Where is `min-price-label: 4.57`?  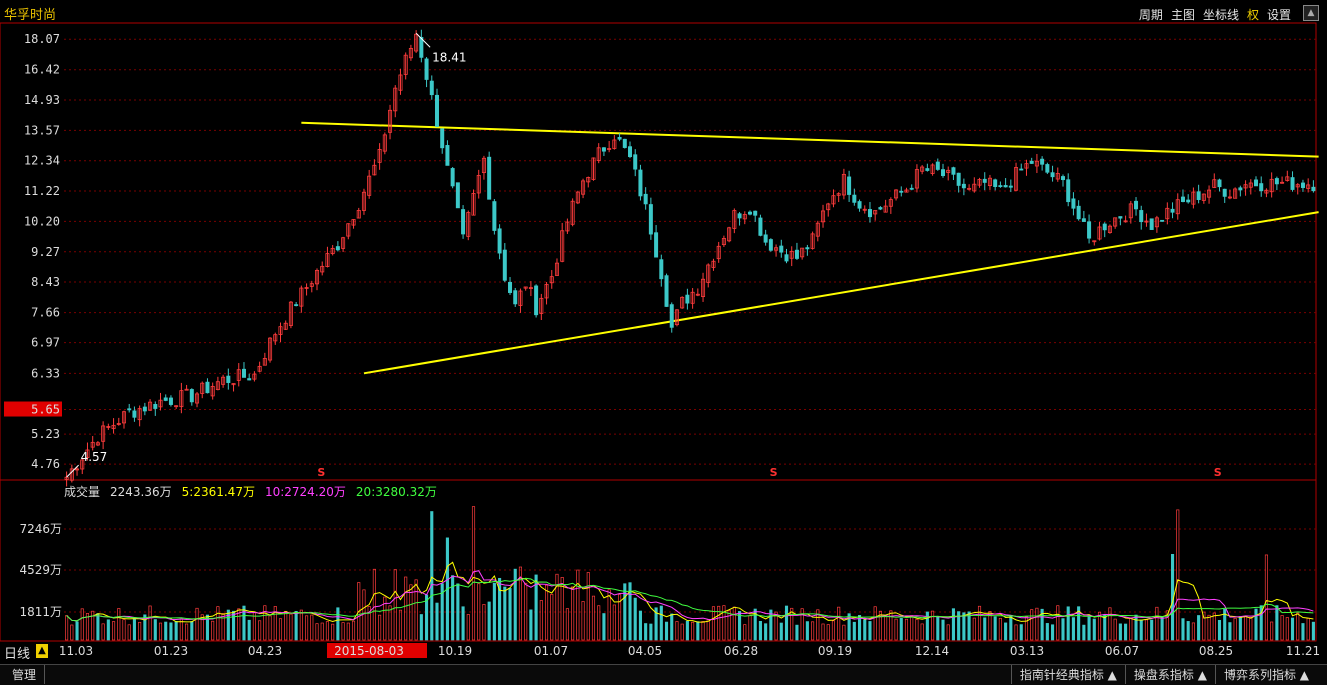
min-price-label: 4.57 is located at coordinates (94, 457).